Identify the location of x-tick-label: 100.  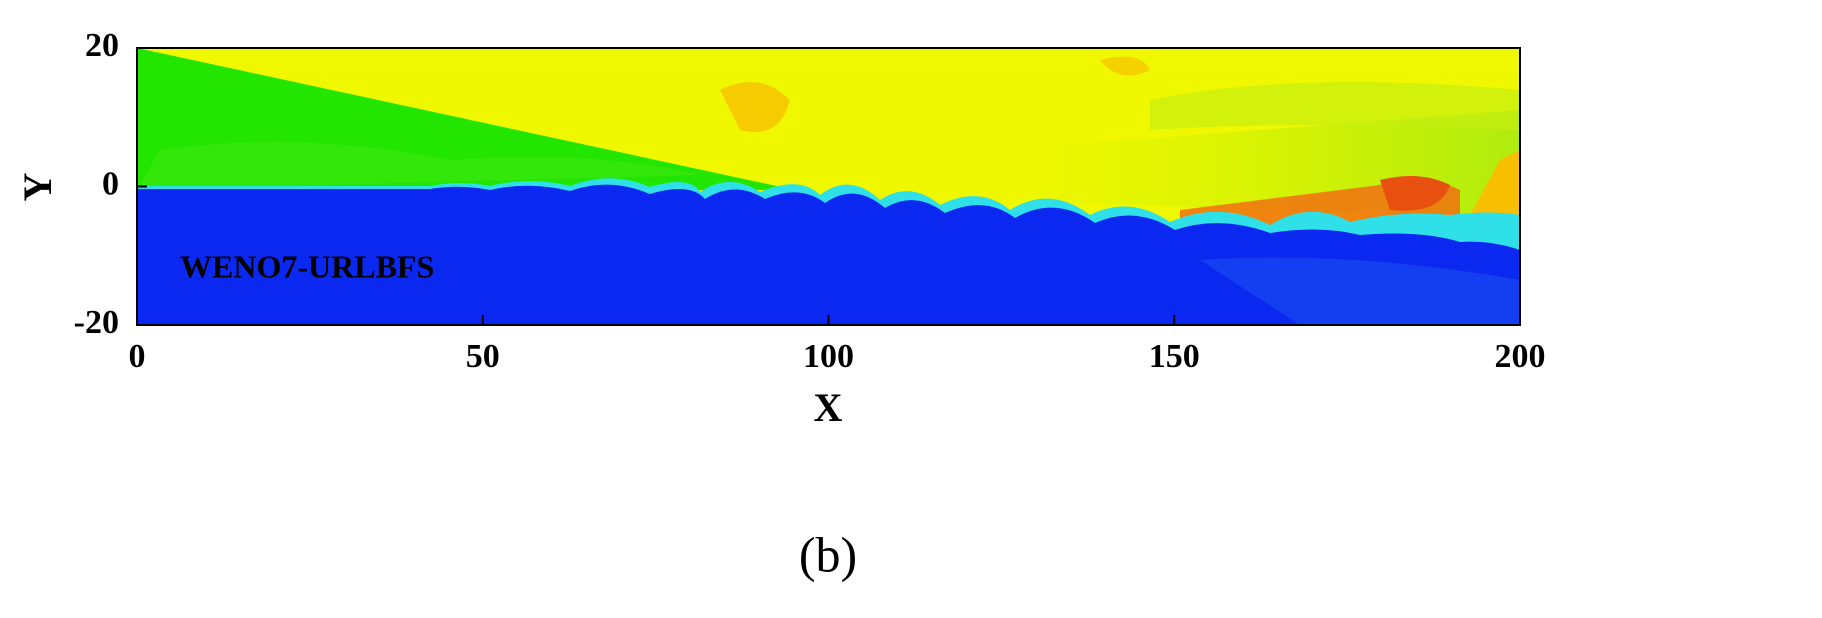
(828, 356).